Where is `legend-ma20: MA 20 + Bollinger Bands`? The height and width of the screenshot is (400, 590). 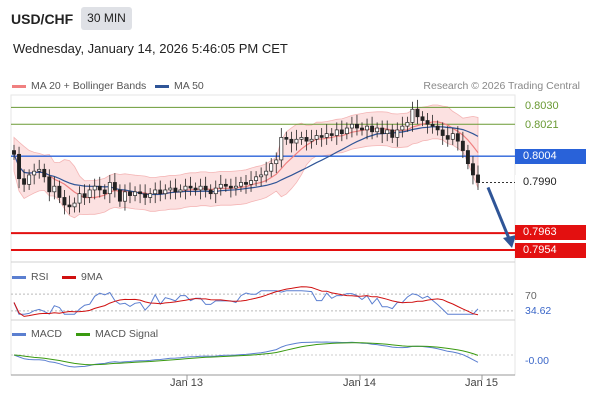
legend-ma20: MA 20 + Bollinger Bands is located at coordinates (79, 86).